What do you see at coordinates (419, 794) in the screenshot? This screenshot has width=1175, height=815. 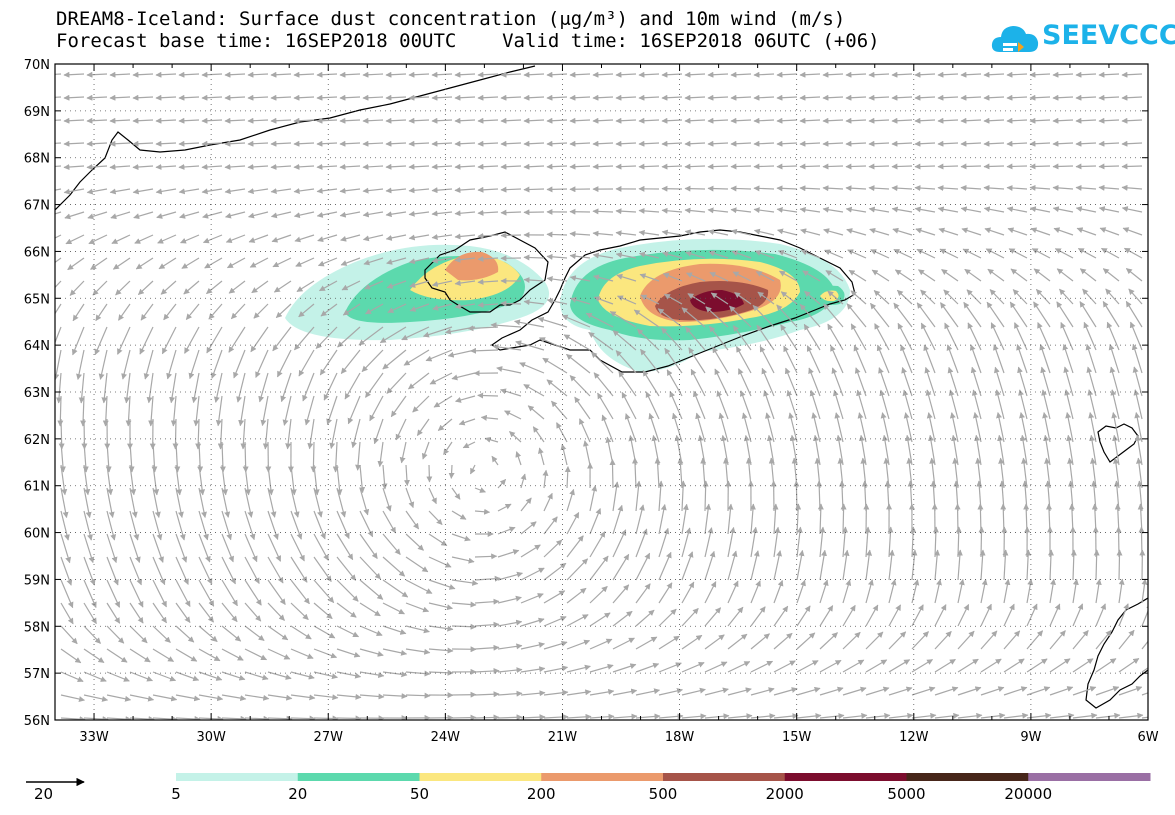 I see `legend-label: 50` at bounding box center [419, 794].